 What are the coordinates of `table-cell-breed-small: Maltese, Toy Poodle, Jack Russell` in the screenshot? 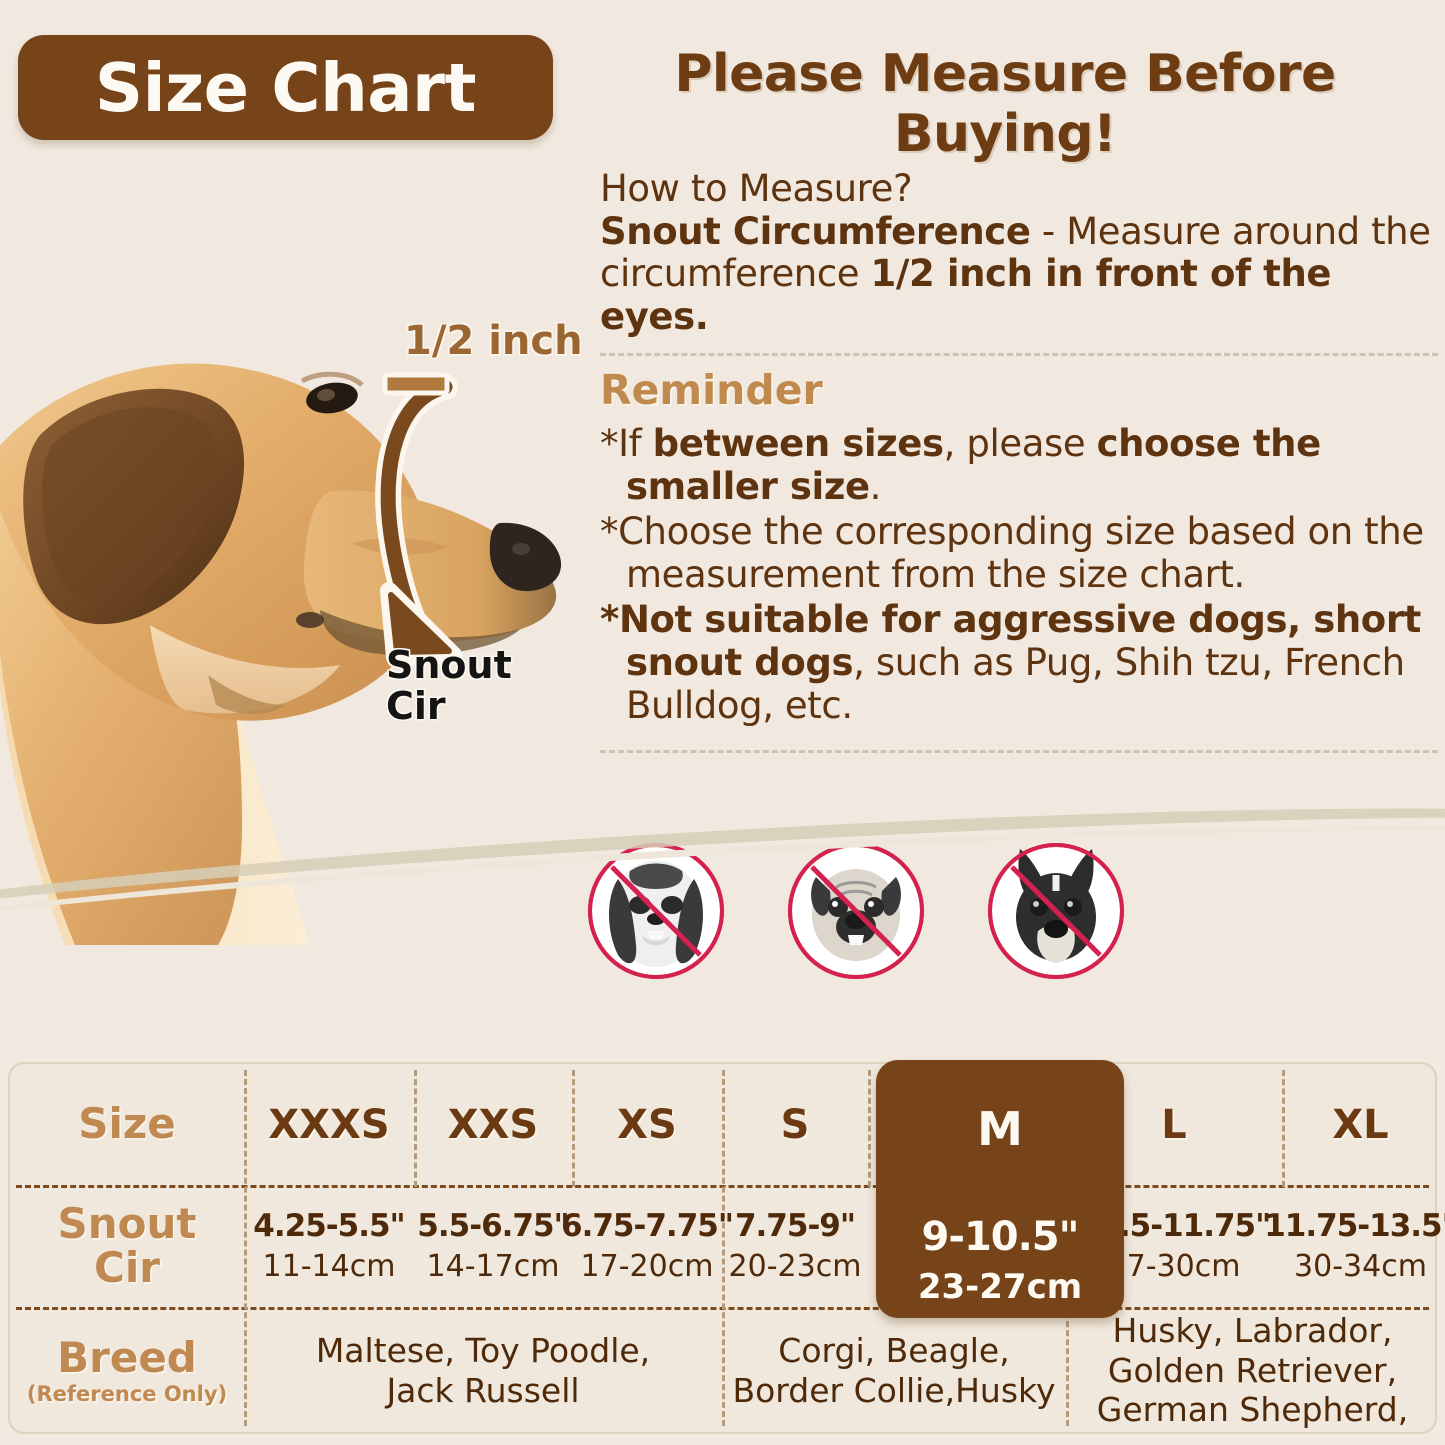 It's located at (483, 1370).